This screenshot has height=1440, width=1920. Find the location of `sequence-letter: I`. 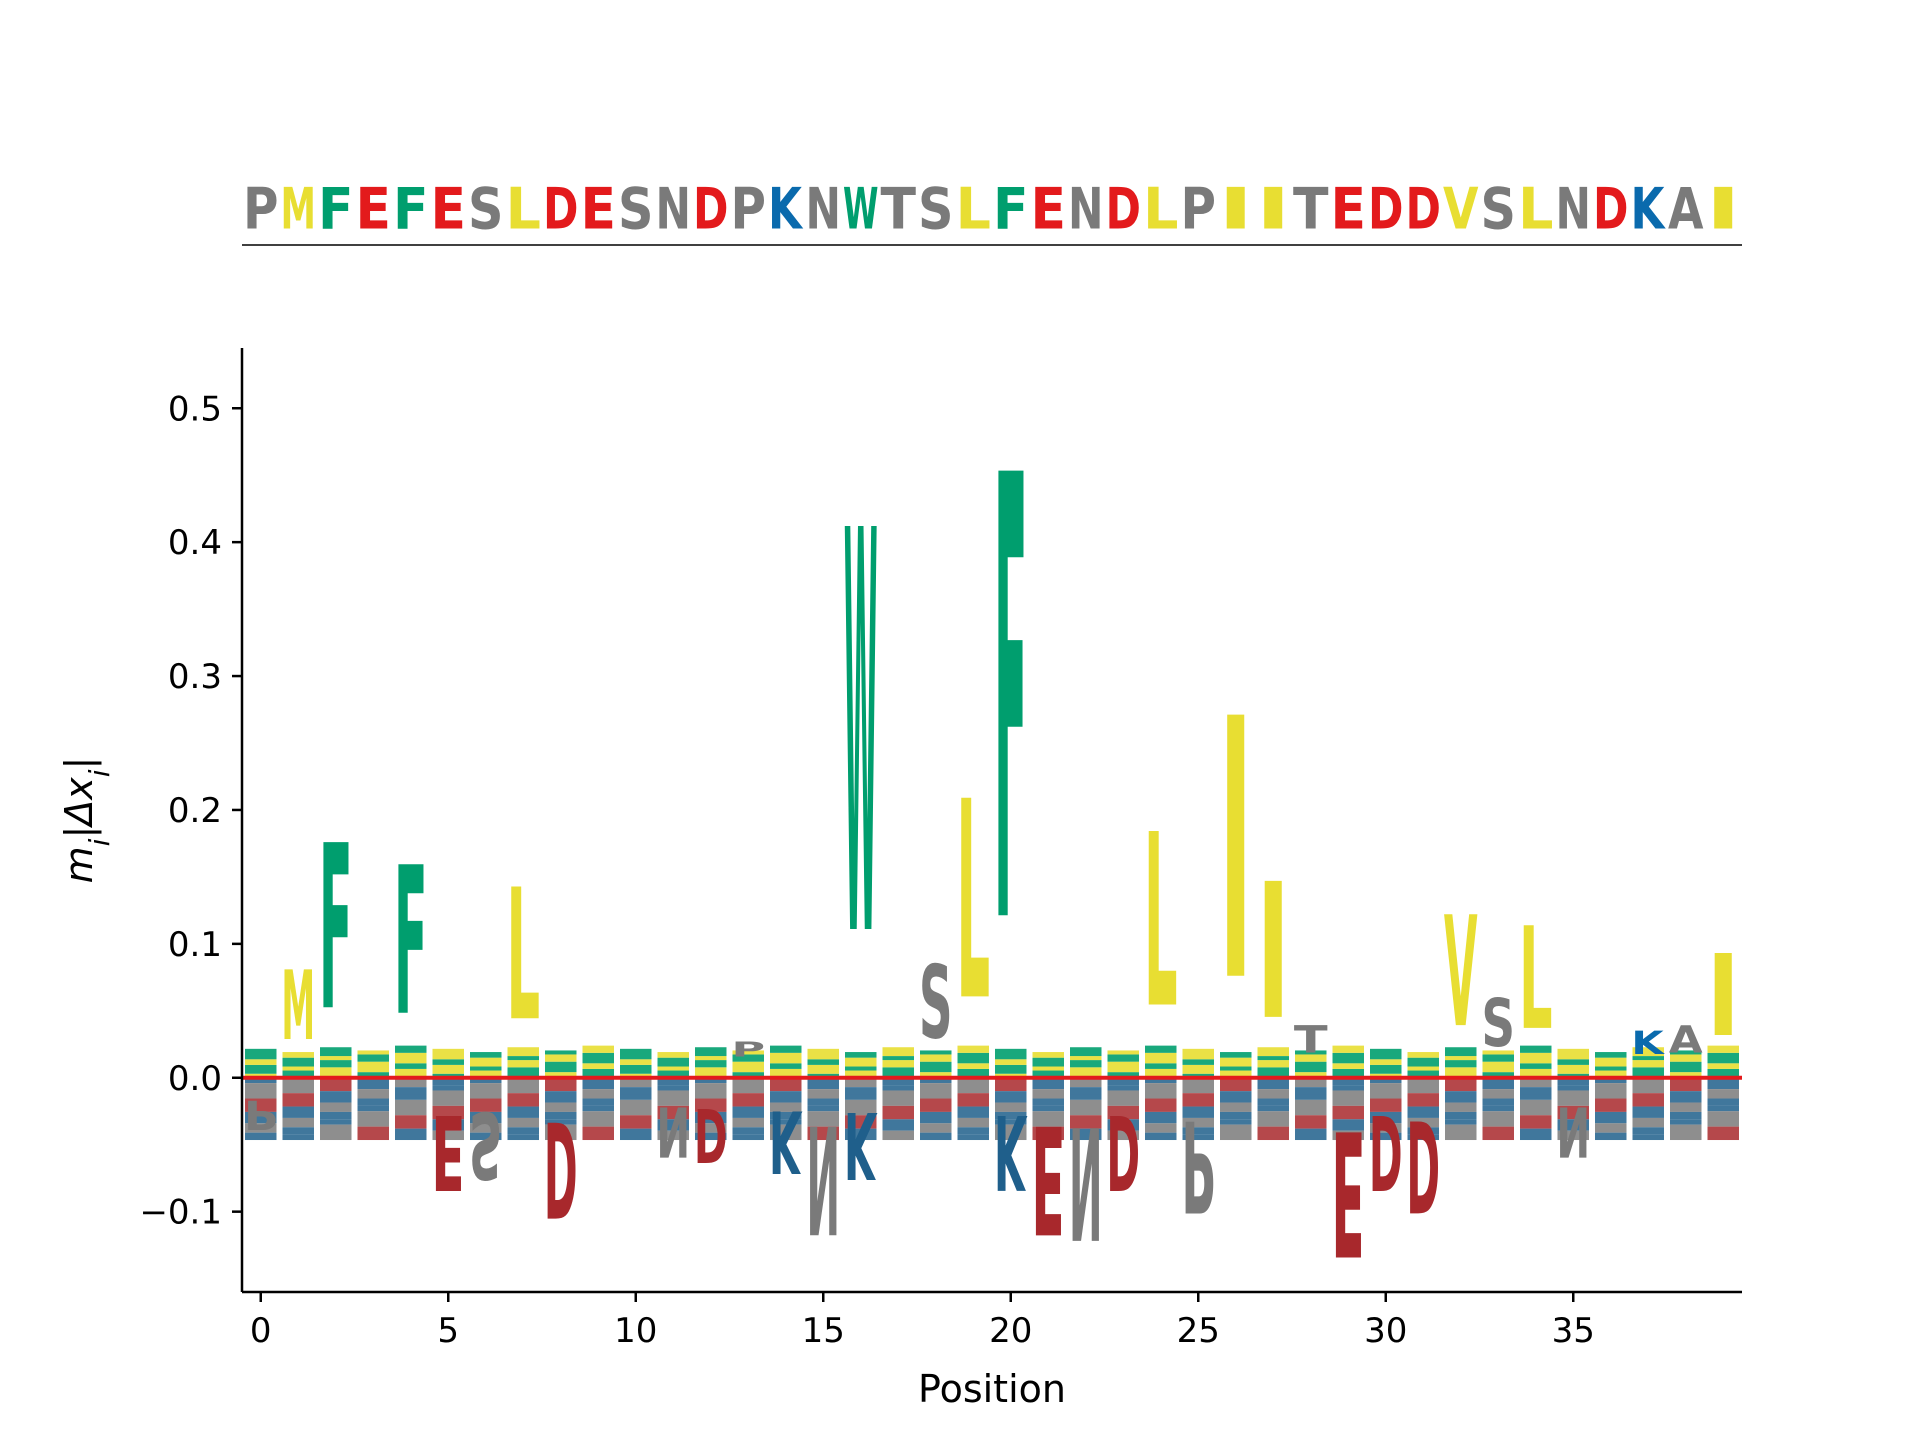

sequence-letter: I is located at coordinates (1274, 208).